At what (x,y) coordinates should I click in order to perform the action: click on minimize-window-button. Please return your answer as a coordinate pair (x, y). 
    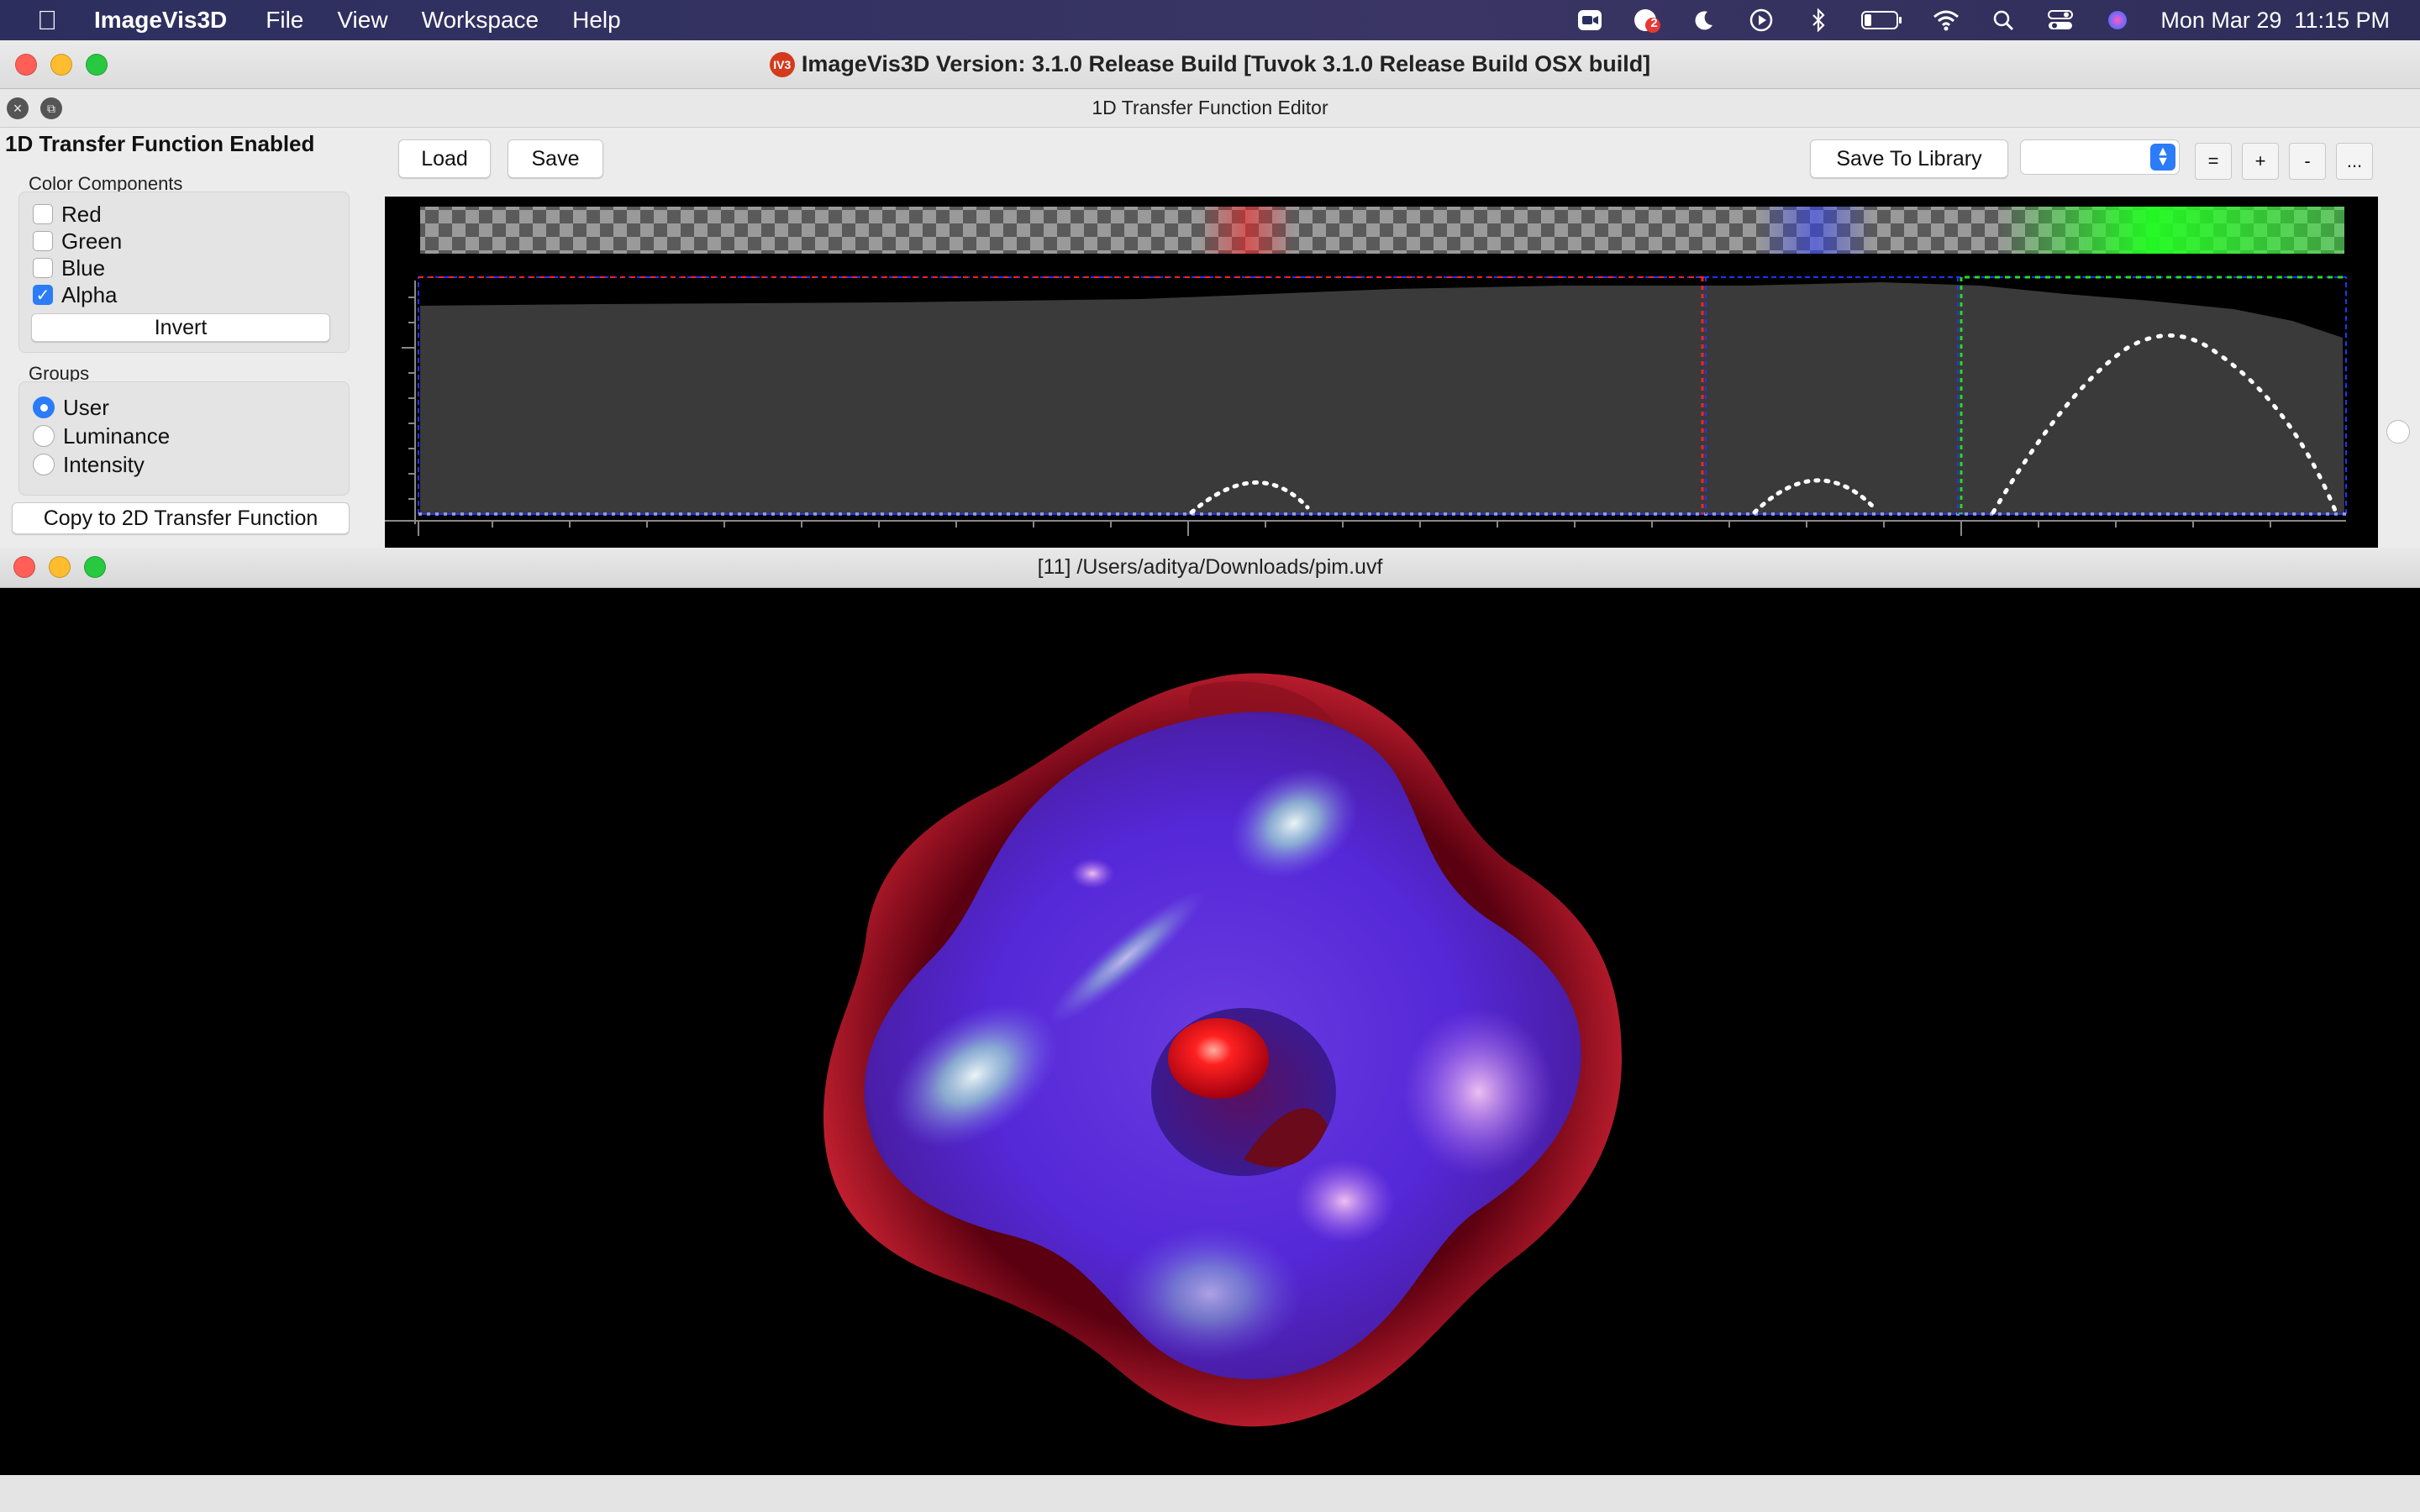
    Looking at the image, I should click on (61, 65).